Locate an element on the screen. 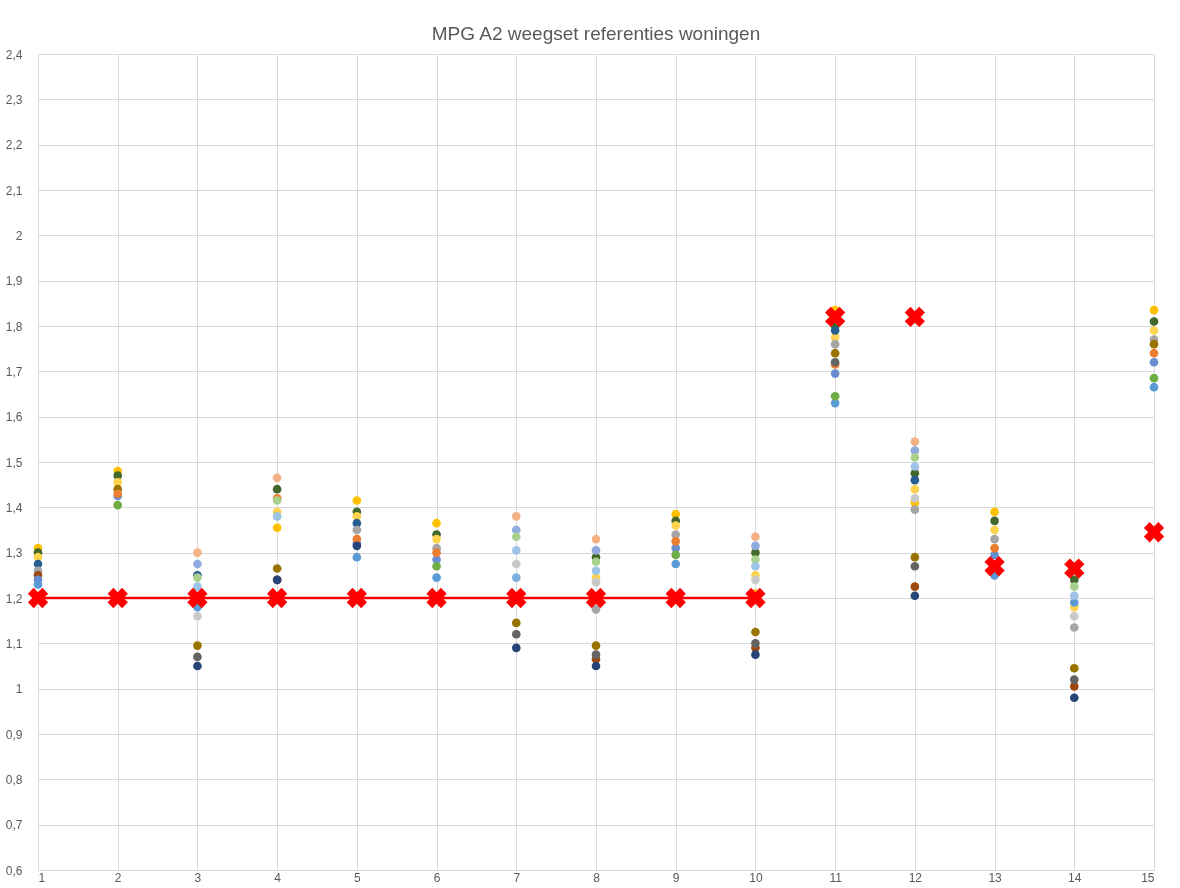 This screenshot has height=888, width=1180. y-tick-label: 1,6 is located at coordinates (14, 417).